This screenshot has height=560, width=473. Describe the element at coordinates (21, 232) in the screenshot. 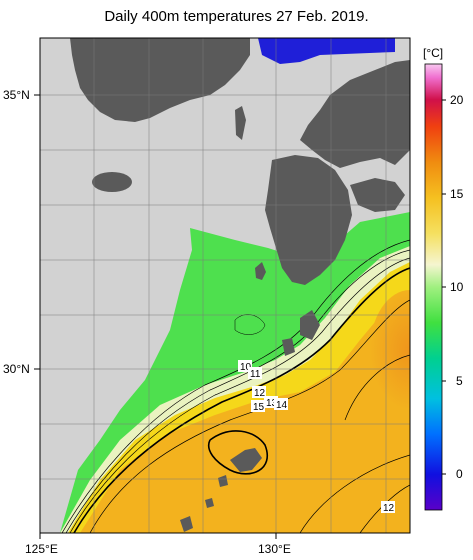

I see `latitude-labels: 35°N 30°N` at that location.